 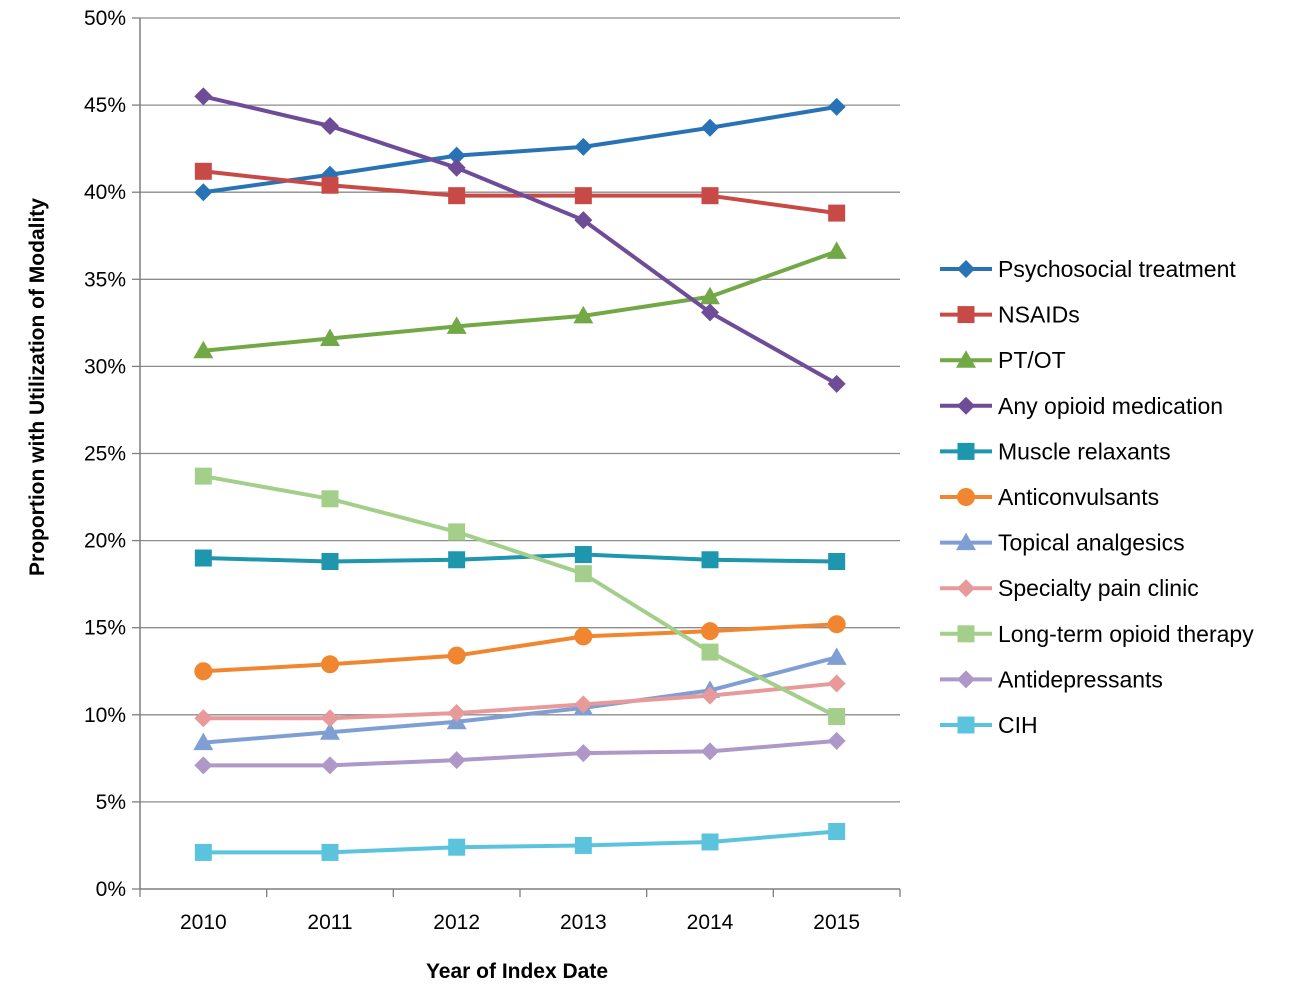 What do you see at coordinates (710, 922) in the screenshot?
I see `x-tick-label: 2014` at bounding box center [710, 922].